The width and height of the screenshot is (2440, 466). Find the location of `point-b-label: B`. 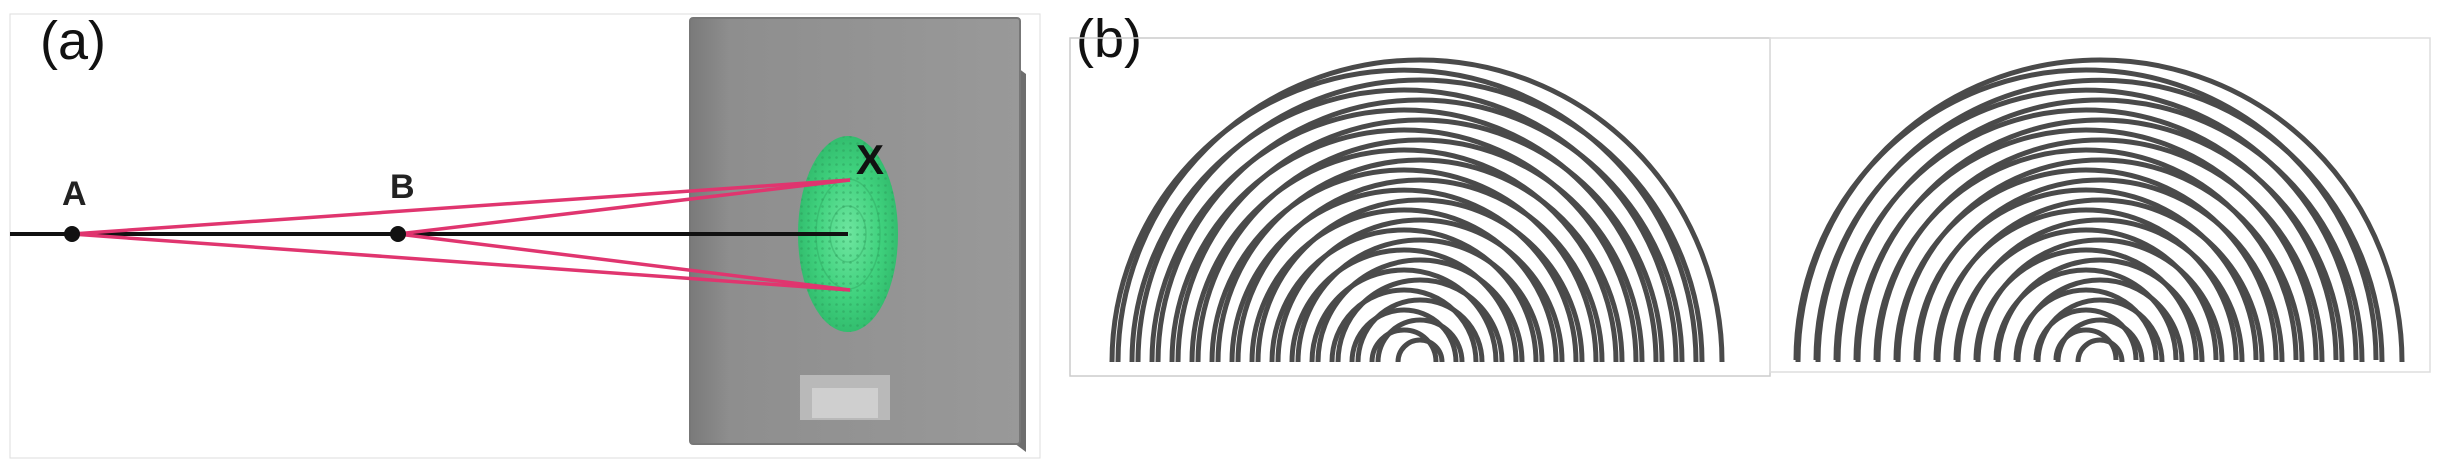

point-b-label: B is located at coordinates (402, 187).